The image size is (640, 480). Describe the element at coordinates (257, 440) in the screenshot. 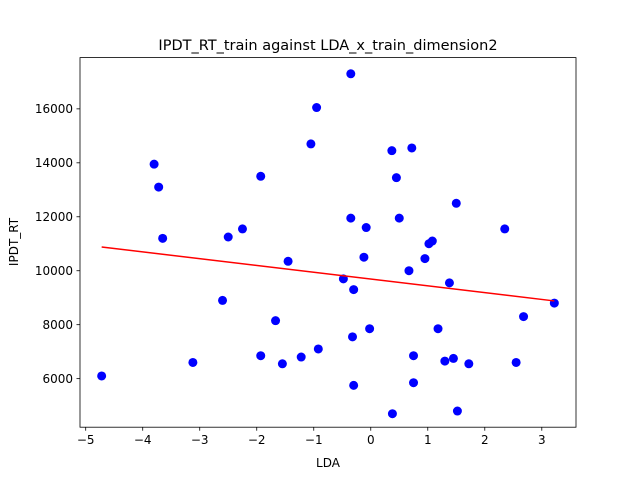

I see `x-tick-label: −2` at that location.